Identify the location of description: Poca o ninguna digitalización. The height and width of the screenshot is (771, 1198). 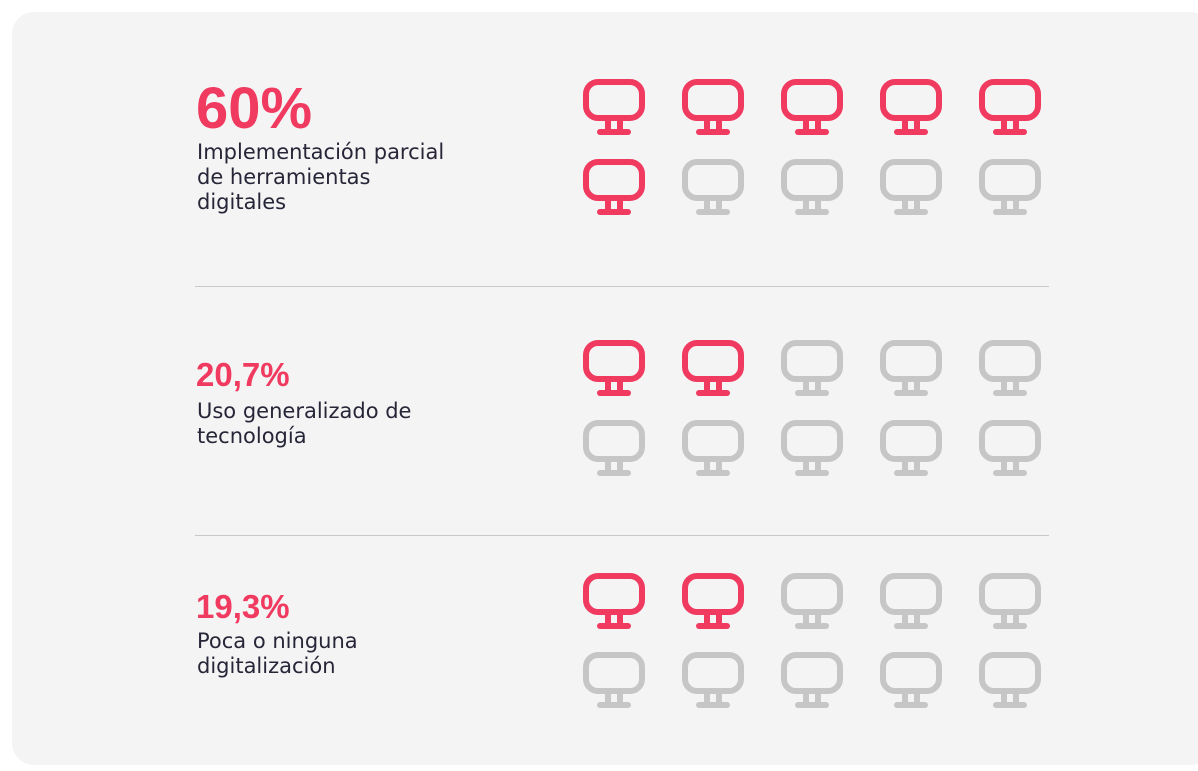
(277, 654).